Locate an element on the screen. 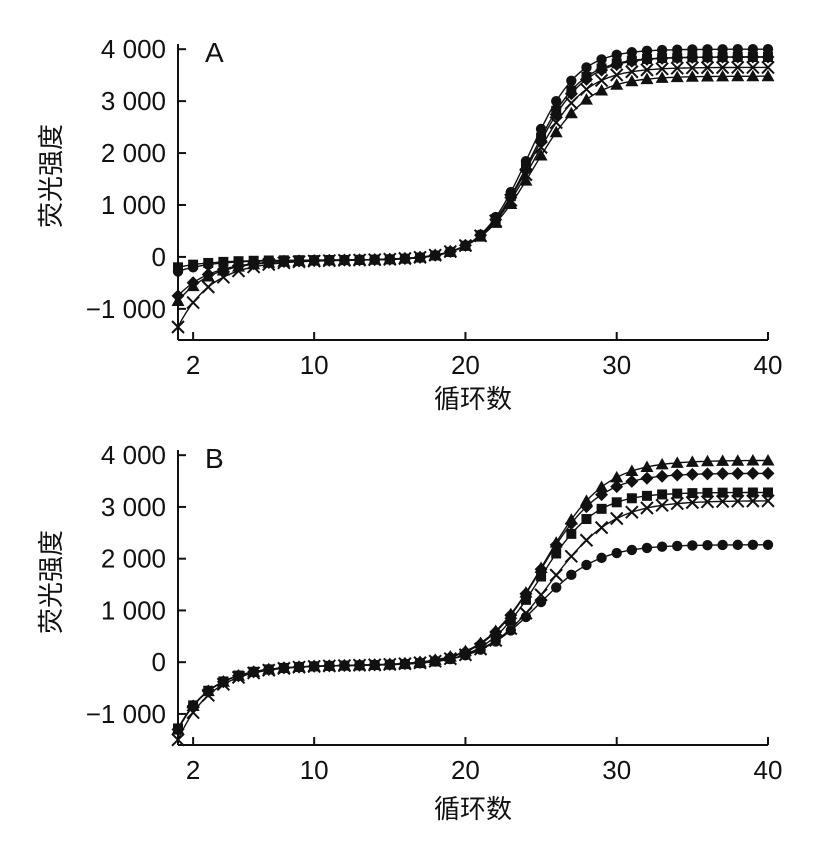 This screenshot has height=842, width=839. y-tick-label: 0 is located at coordinates (159, 662).